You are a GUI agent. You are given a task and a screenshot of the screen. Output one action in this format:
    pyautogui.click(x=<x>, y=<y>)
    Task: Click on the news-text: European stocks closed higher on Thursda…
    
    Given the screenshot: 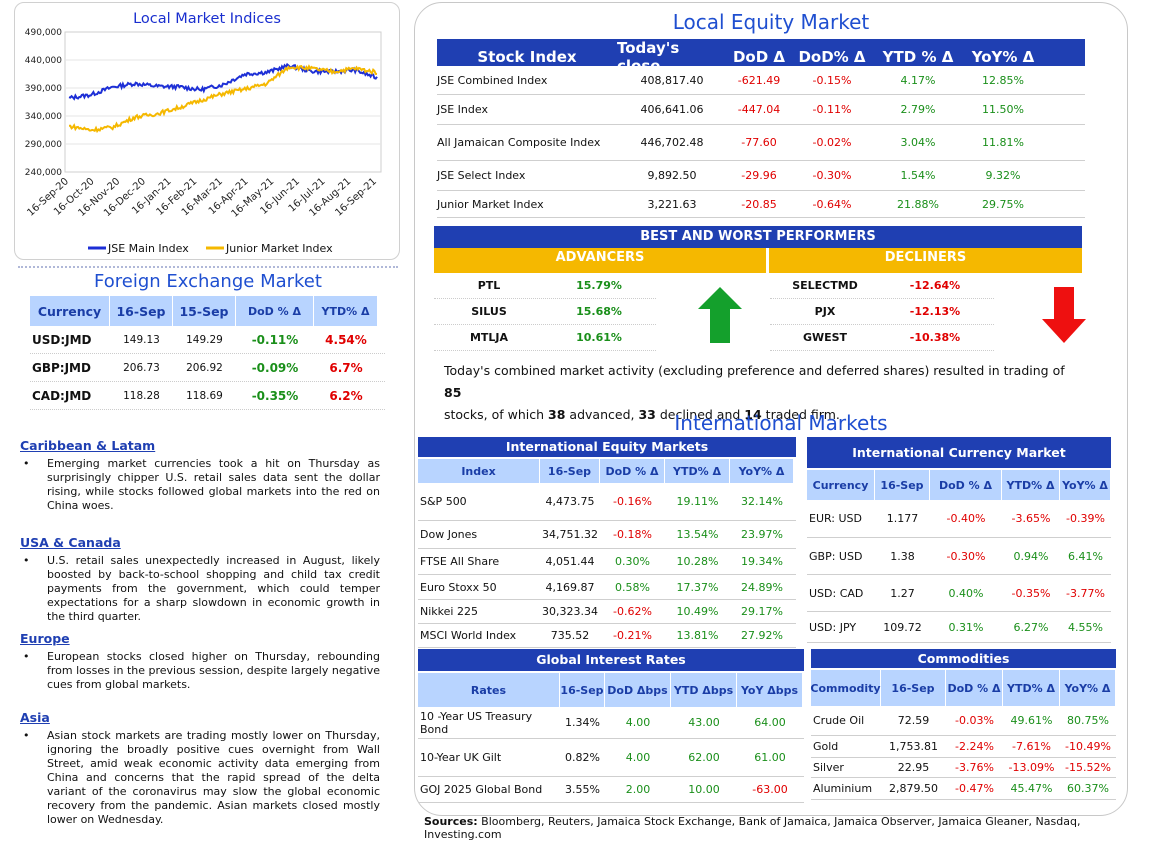 What is the action you would take?
    pyautogui.click(x=200, y=671)
    